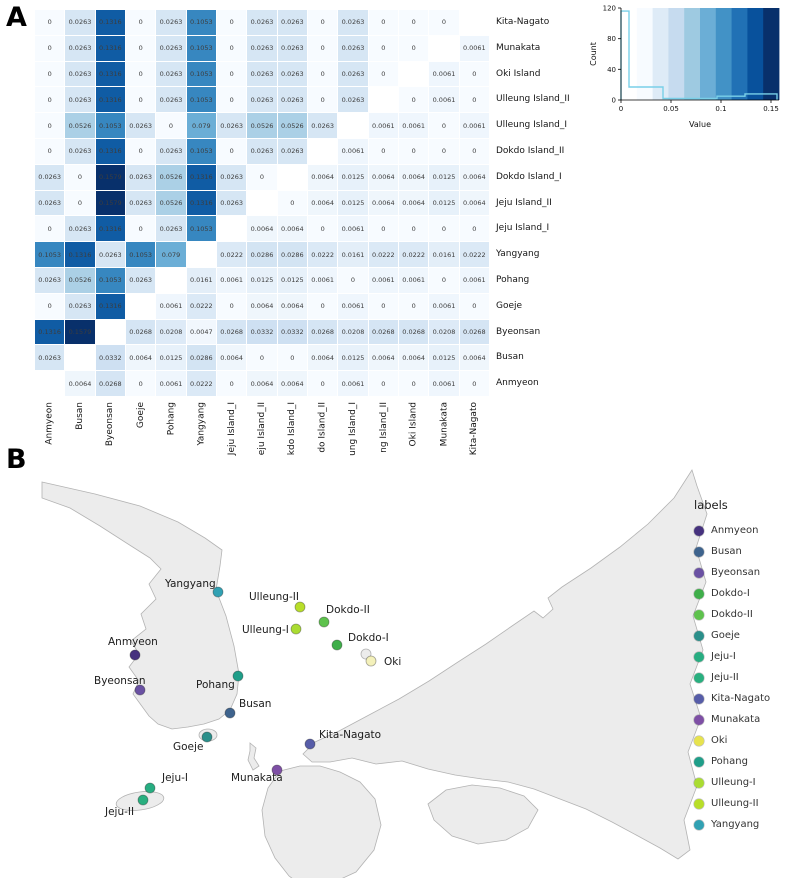 This screenshot has height=878, width=790. What do you see at coordinates (510, 357) in the screenshot?
I see `heatmap-row-label: Busan` at bounding box center [510, 357].